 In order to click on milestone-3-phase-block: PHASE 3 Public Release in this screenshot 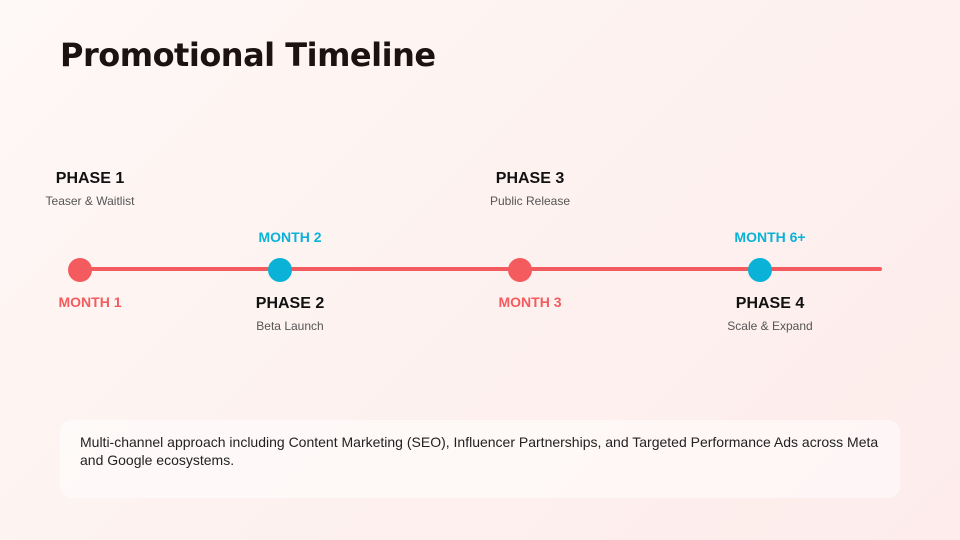, I will do `click(530, 189)`.